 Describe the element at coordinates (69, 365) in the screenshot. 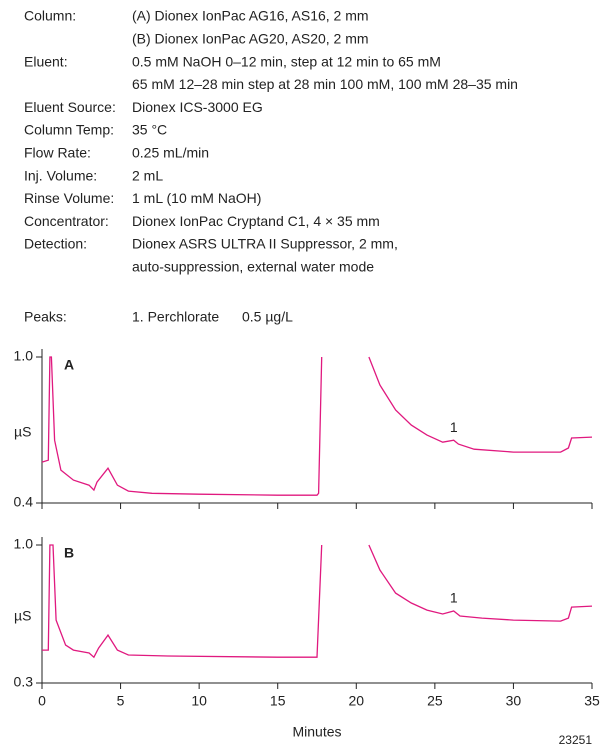

I see `panel-label: A` at that location.